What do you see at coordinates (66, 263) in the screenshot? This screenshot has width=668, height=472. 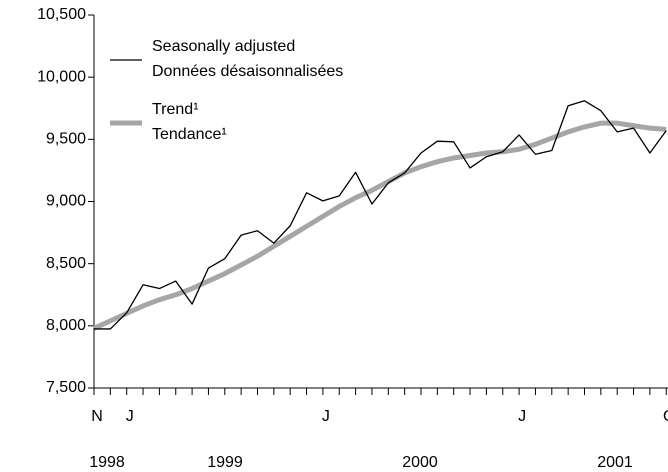 I see `y-tick-label: 8,500` at bounding box center [66, 263].